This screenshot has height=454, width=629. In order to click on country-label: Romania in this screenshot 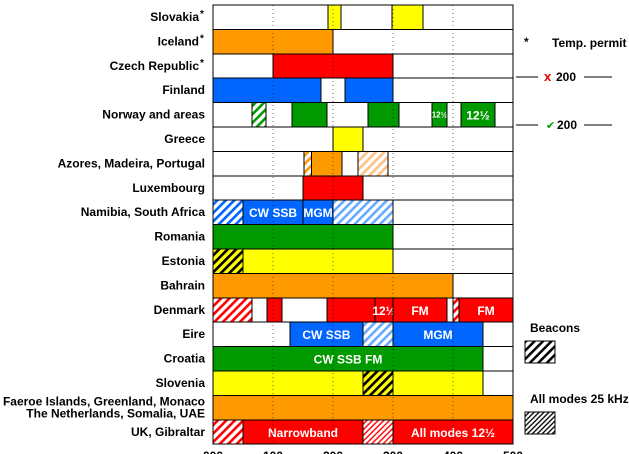, I will do `click(179, 237)`.